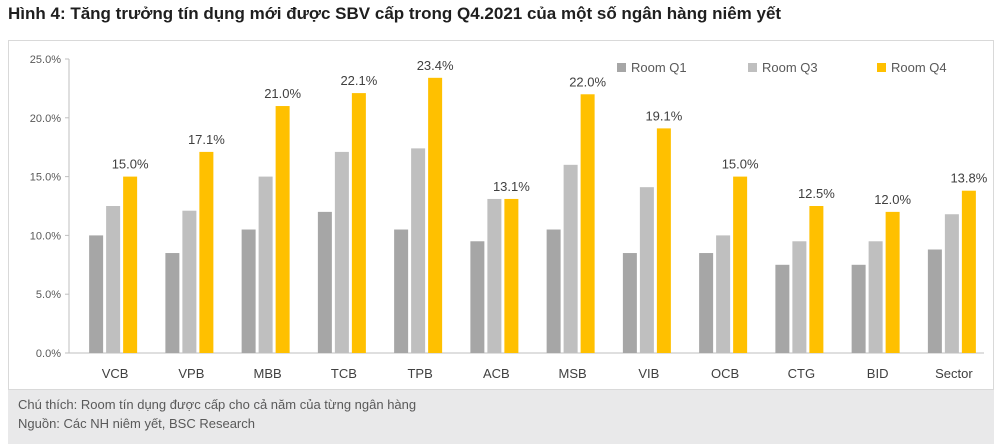  I want to click on y-tick-label: 20.0%, so click(45, 119).